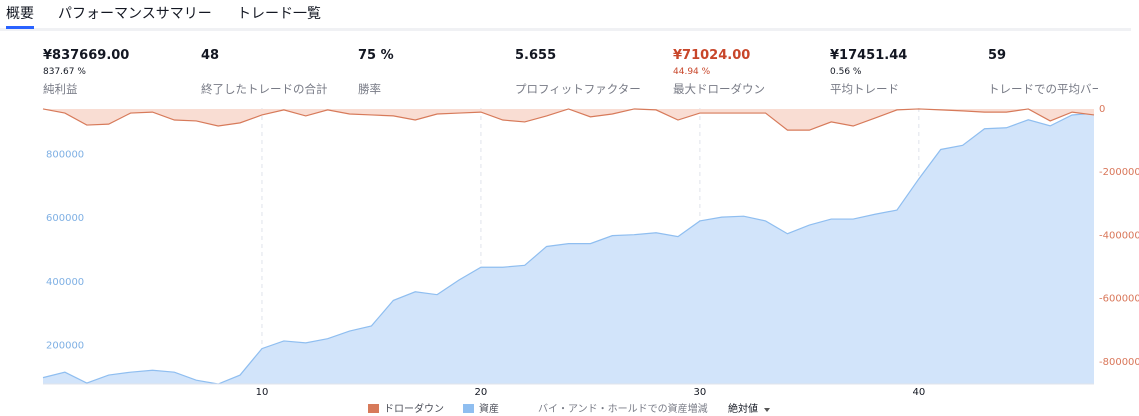 This screenshot has width=1139, height=416. Describe the element at coordinates (719, 89) in the screenshot. I see `stat-label: 最大ドローダウン` at that location.